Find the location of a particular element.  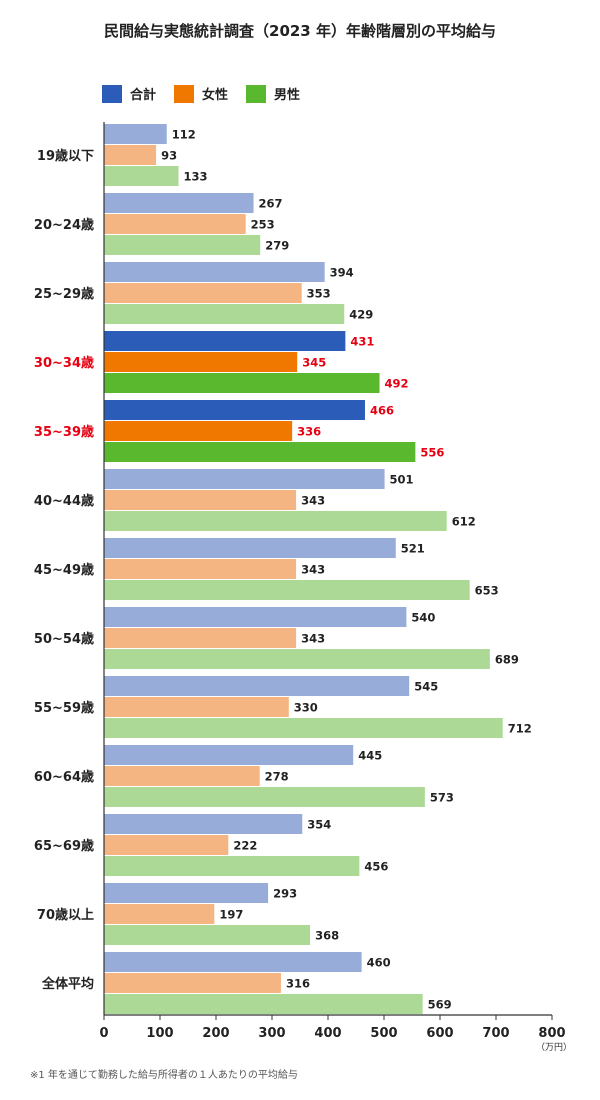

x-tick-label: 0 is located at coordinates (103, 1033).